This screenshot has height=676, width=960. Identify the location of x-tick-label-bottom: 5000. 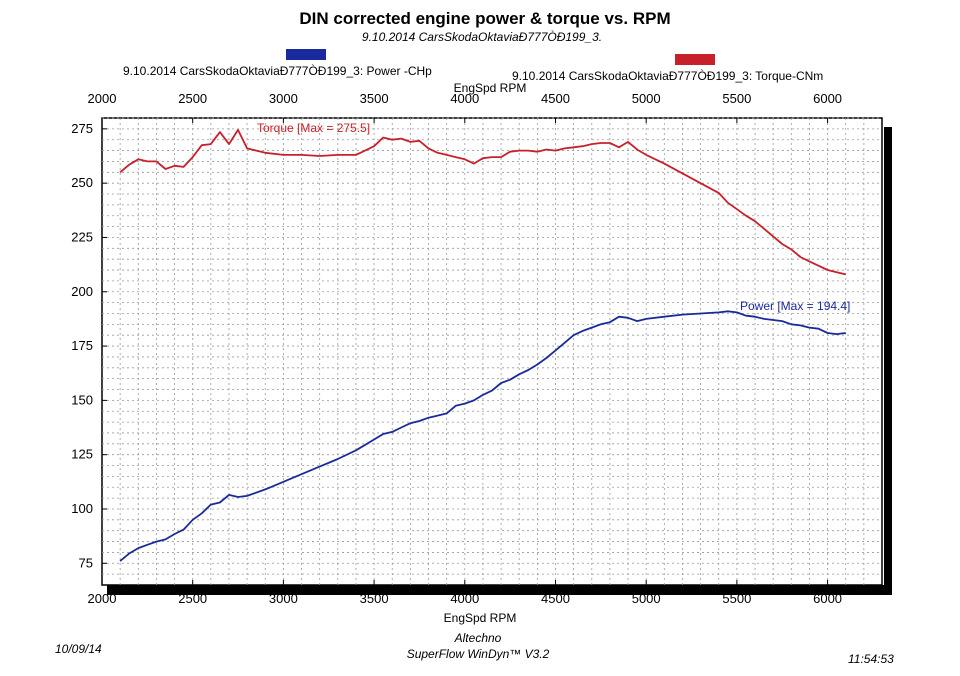
(646, 598).